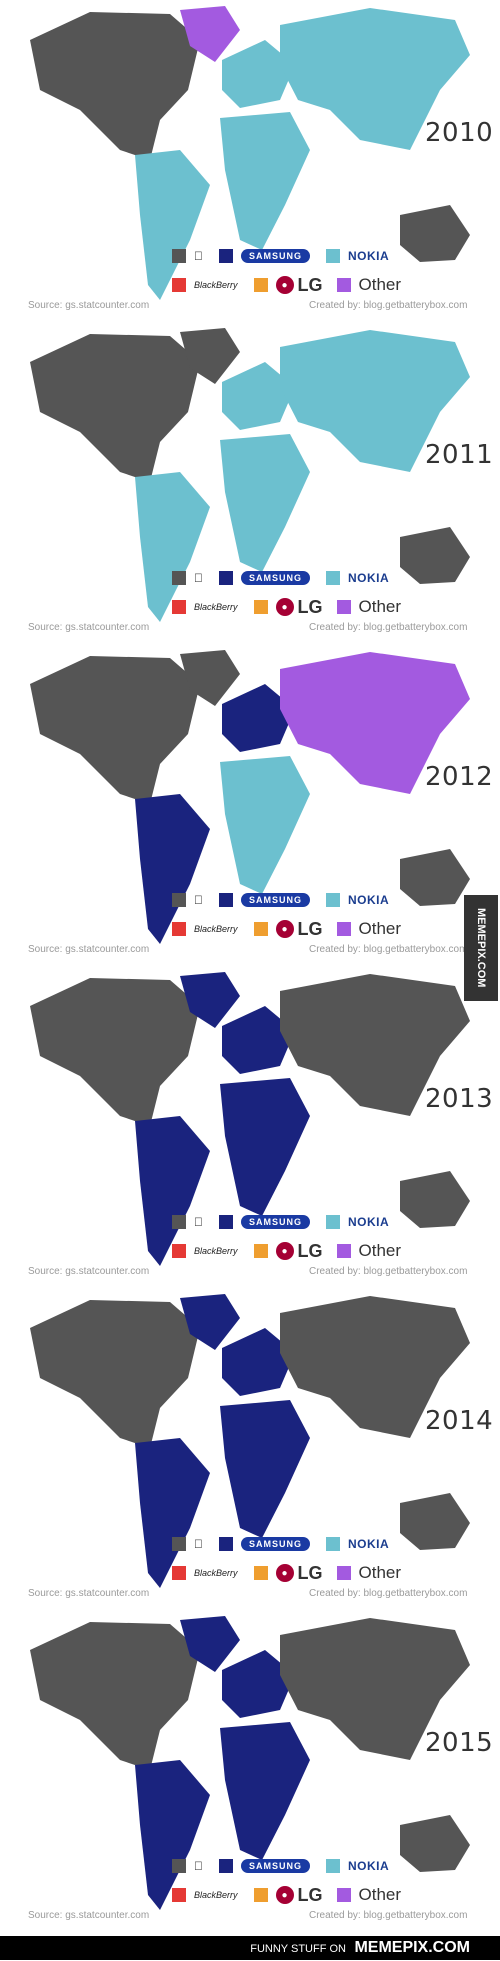 The height and width of the screenshot is (1961, 500). What do you see at coordinates (179, 256) in the screenshot?
I see `apple-swatch` at bounding box center [179, 256].